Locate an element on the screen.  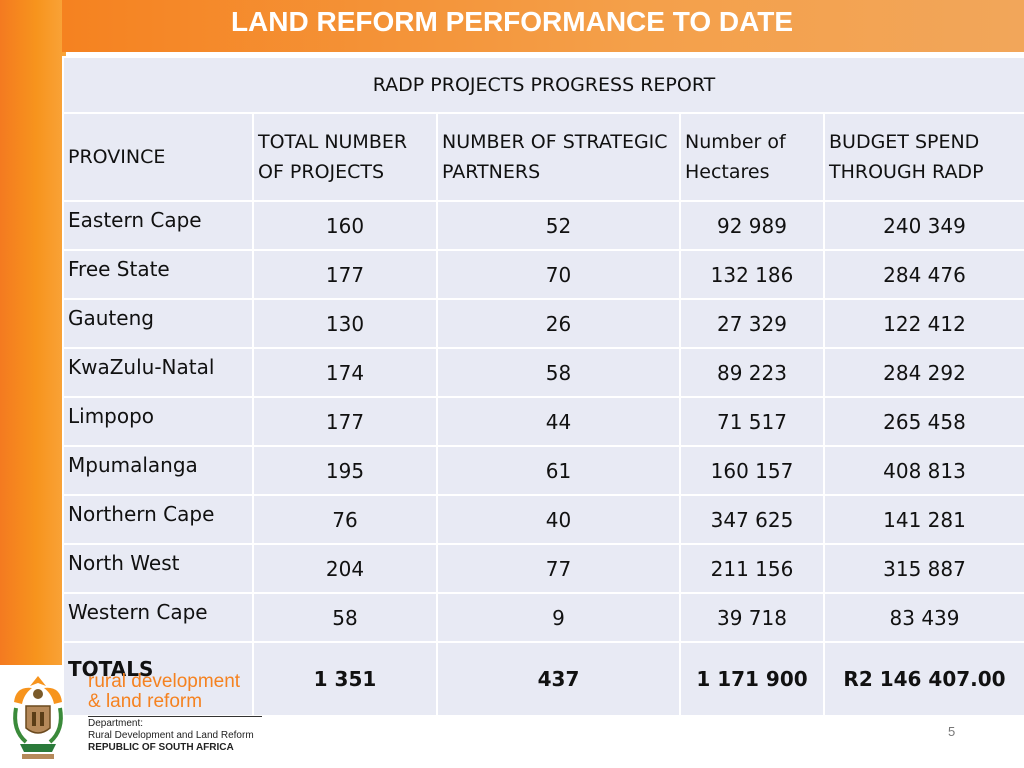
dept-line-1: Department: is located at coordinates (116, 723).